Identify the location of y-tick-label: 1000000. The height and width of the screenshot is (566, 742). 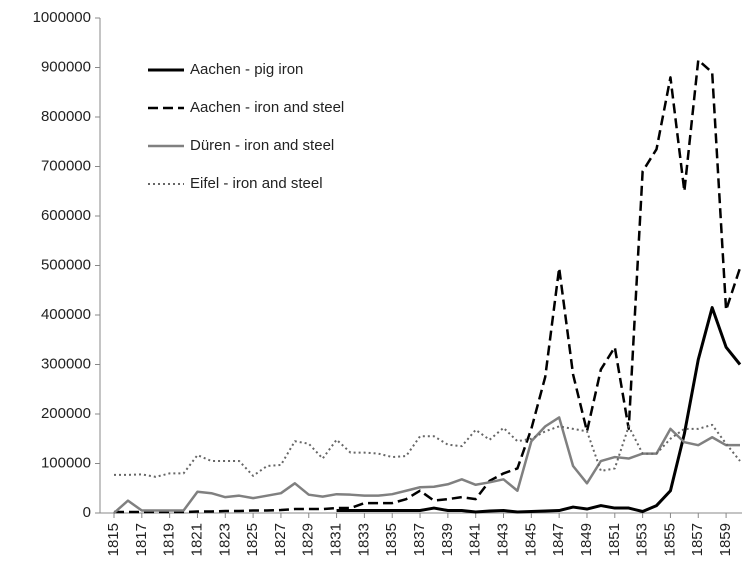
(62, 17).